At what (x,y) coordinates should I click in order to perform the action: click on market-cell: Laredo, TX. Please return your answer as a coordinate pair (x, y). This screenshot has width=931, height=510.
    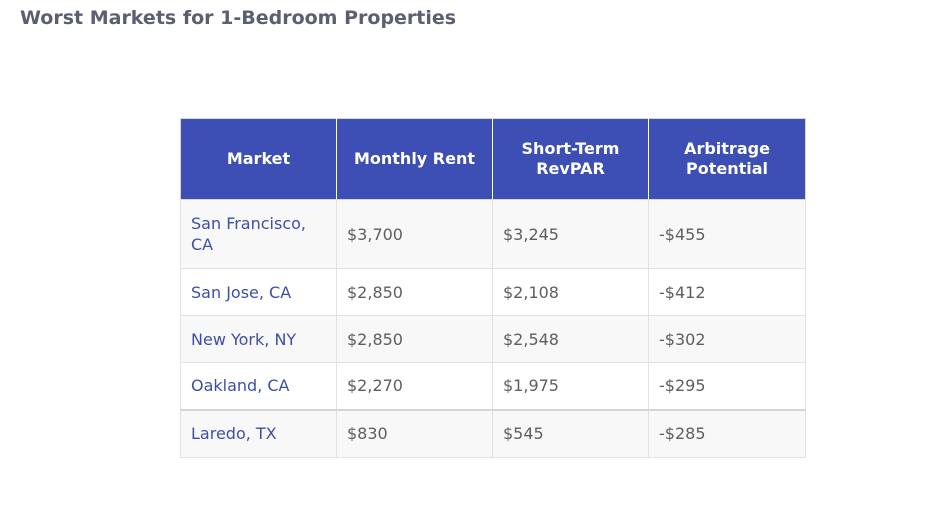
    Looking at the image, I should click on (258, 433).